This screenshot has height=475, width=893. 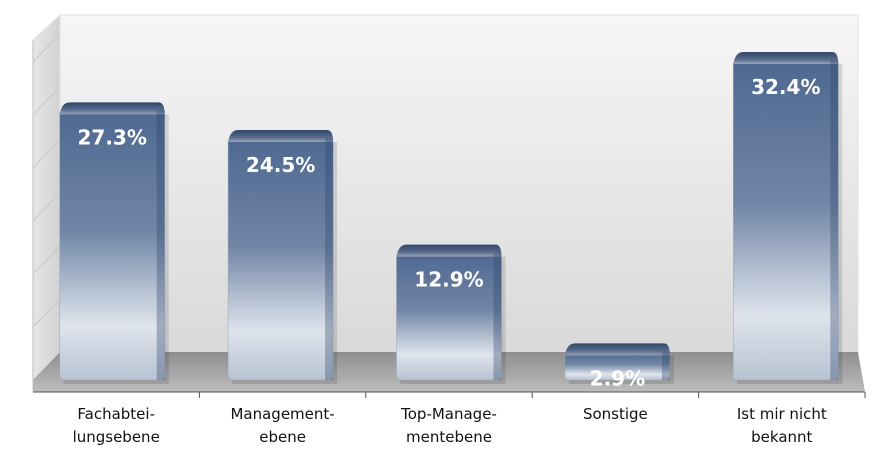 I want to click on value-label: 32.4%, so click(x=785, y=87).